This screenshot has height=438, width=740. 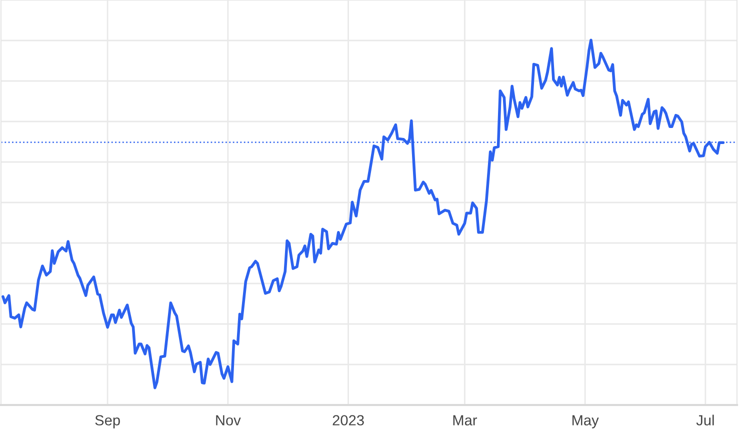 I want to click on x-tick-label: Sep, so click(x=107, y=421).